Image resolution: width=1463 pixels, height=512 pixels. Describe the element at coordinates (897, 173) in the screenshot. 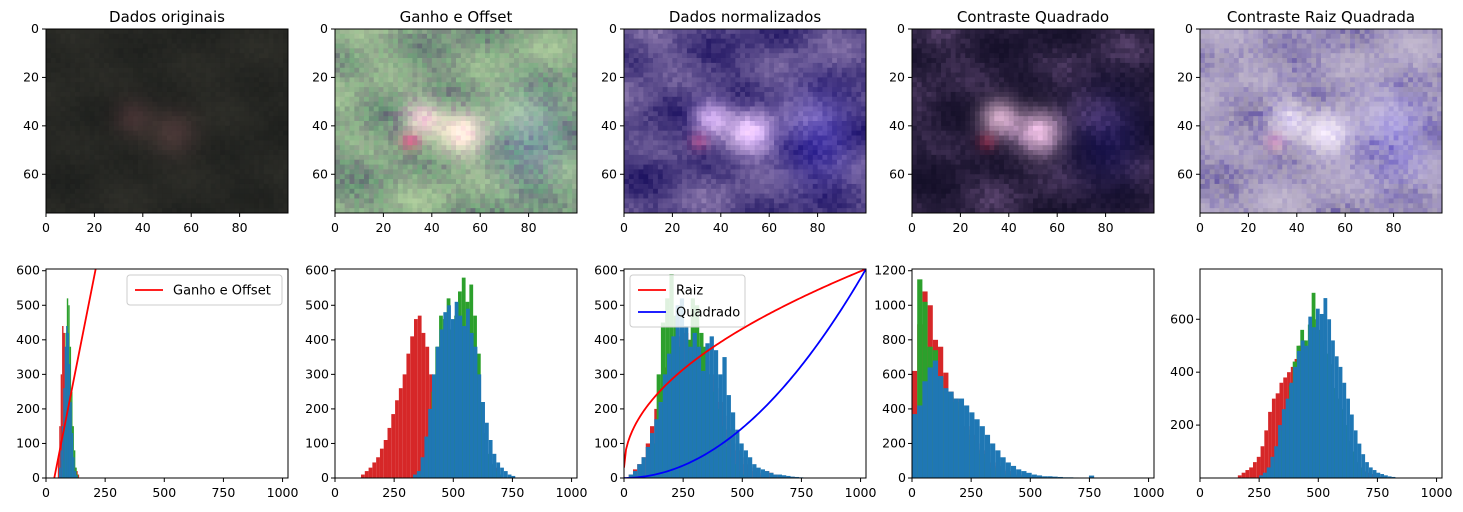

I see `y-tick-label: 60` at that location.